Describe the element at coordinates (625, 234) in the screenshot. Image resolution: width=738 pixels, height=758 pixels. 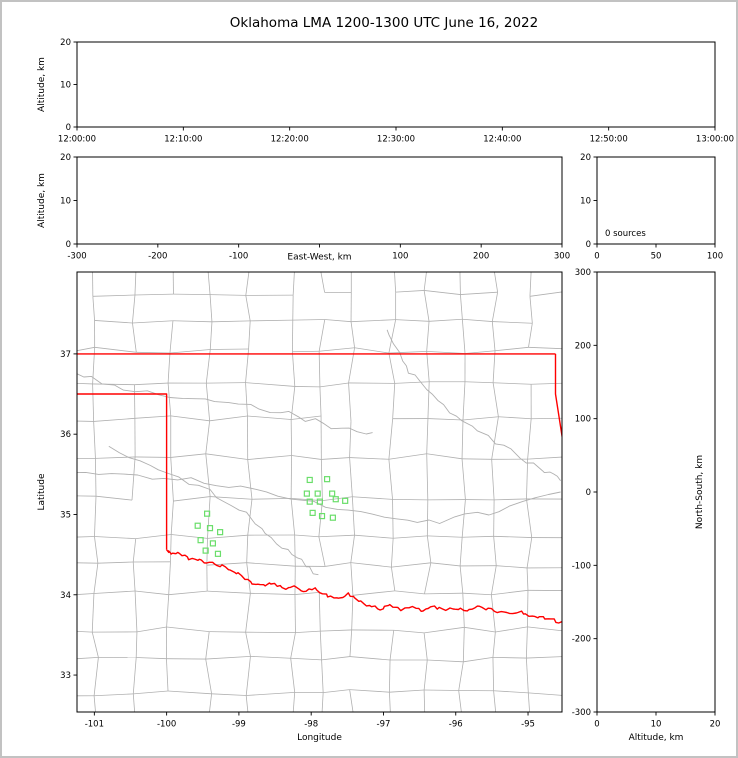
I see `svg-text: 0 sources` at that location.